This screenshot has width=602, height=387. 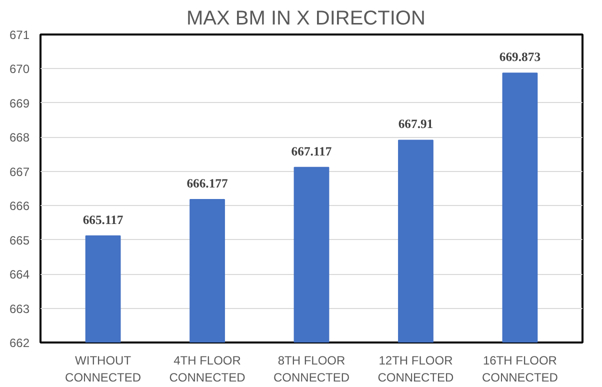 What do you see at coordinates (19, 137) in the screenshot?
I see `y-tick-label: 668` at bounding box center [19, 137].